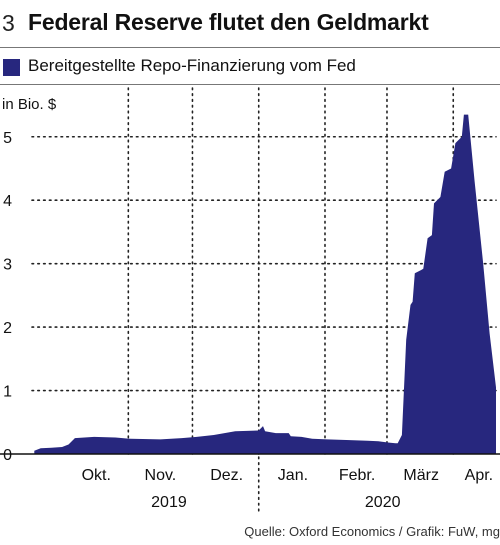 This screenshot has height=545, width=500. I want to click on year-label: 2019, so click(169, 502).